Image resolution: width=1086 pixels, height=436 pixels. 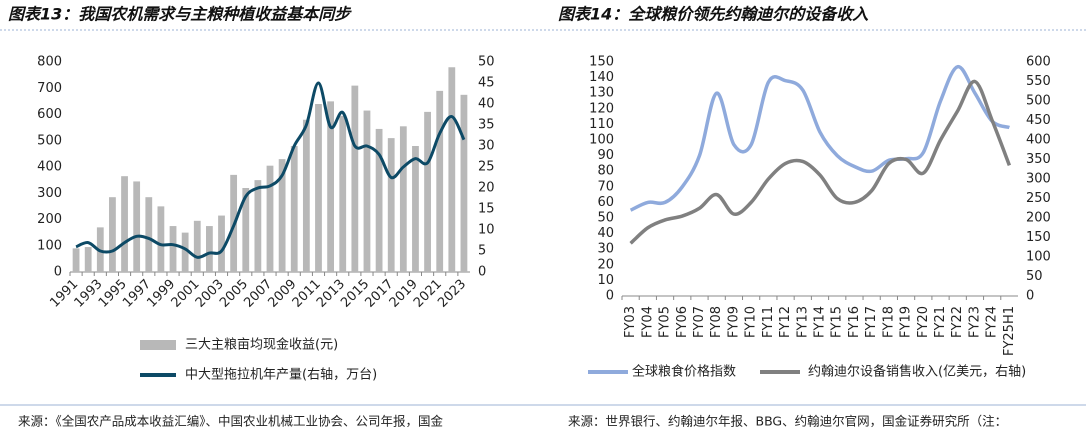 What do you see at coordinates (486, 125) in the screenshot?
I see `y2-tick-label: 35` at bounding box center [486, 125].